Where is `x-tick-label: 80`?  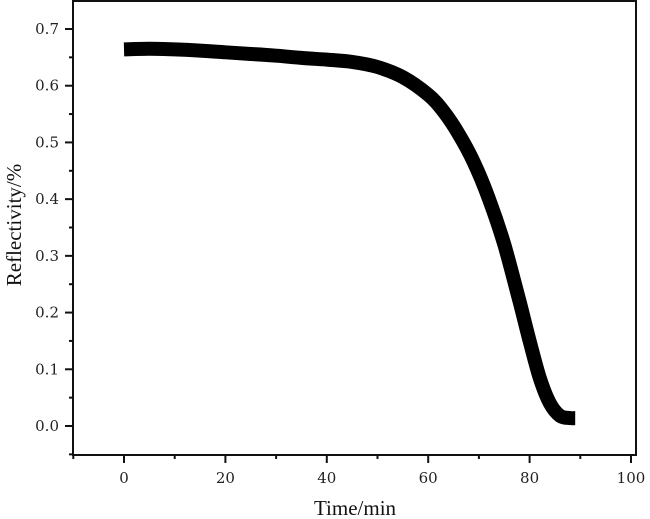 x-tick-label: 80 is located at coordinates (529, 478).